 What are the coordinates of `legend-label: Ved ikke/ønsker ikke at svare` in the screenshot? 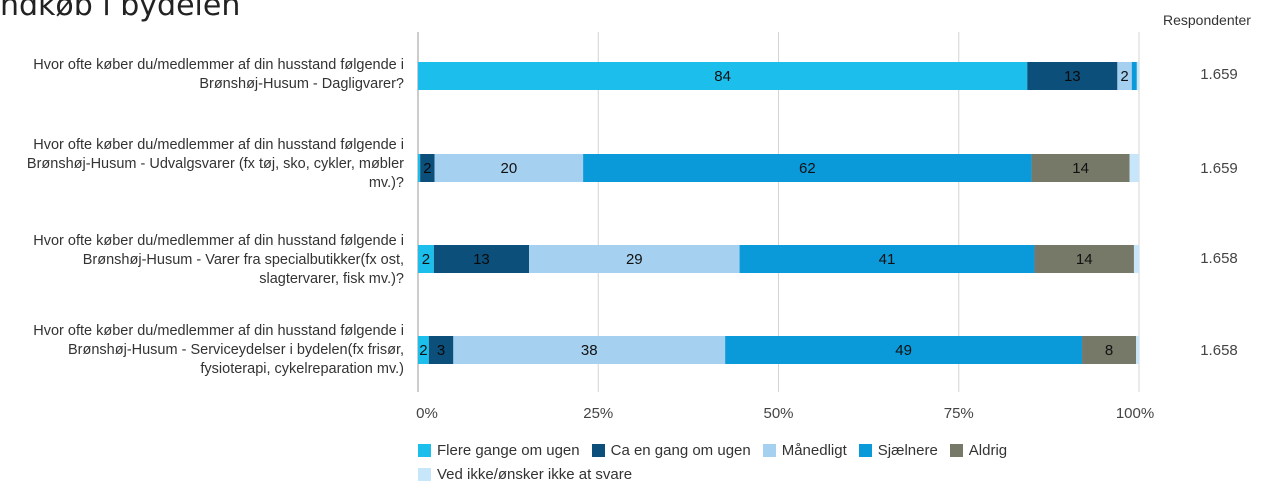 It's located at (535, 474).